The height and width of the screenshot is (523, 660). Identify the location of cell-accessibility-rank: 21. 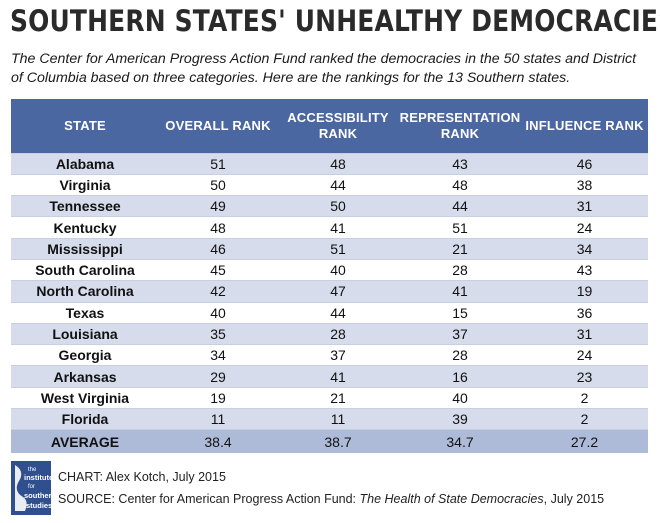
(338, 397).